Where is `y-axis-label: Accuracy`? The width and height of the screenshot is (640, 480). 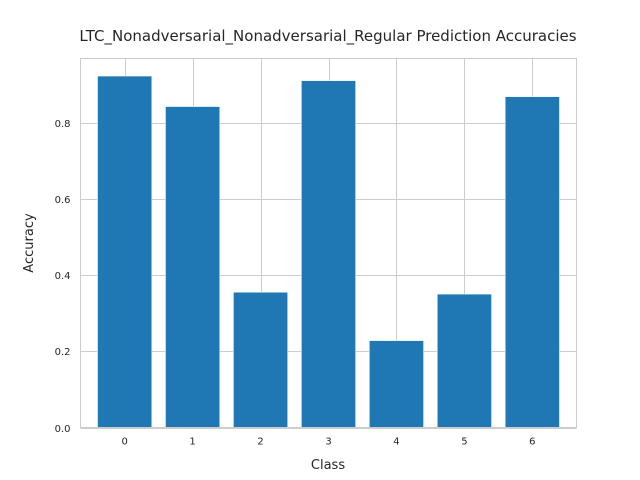
y-axis-label: Accuracy is located at coordinates (29, 243).